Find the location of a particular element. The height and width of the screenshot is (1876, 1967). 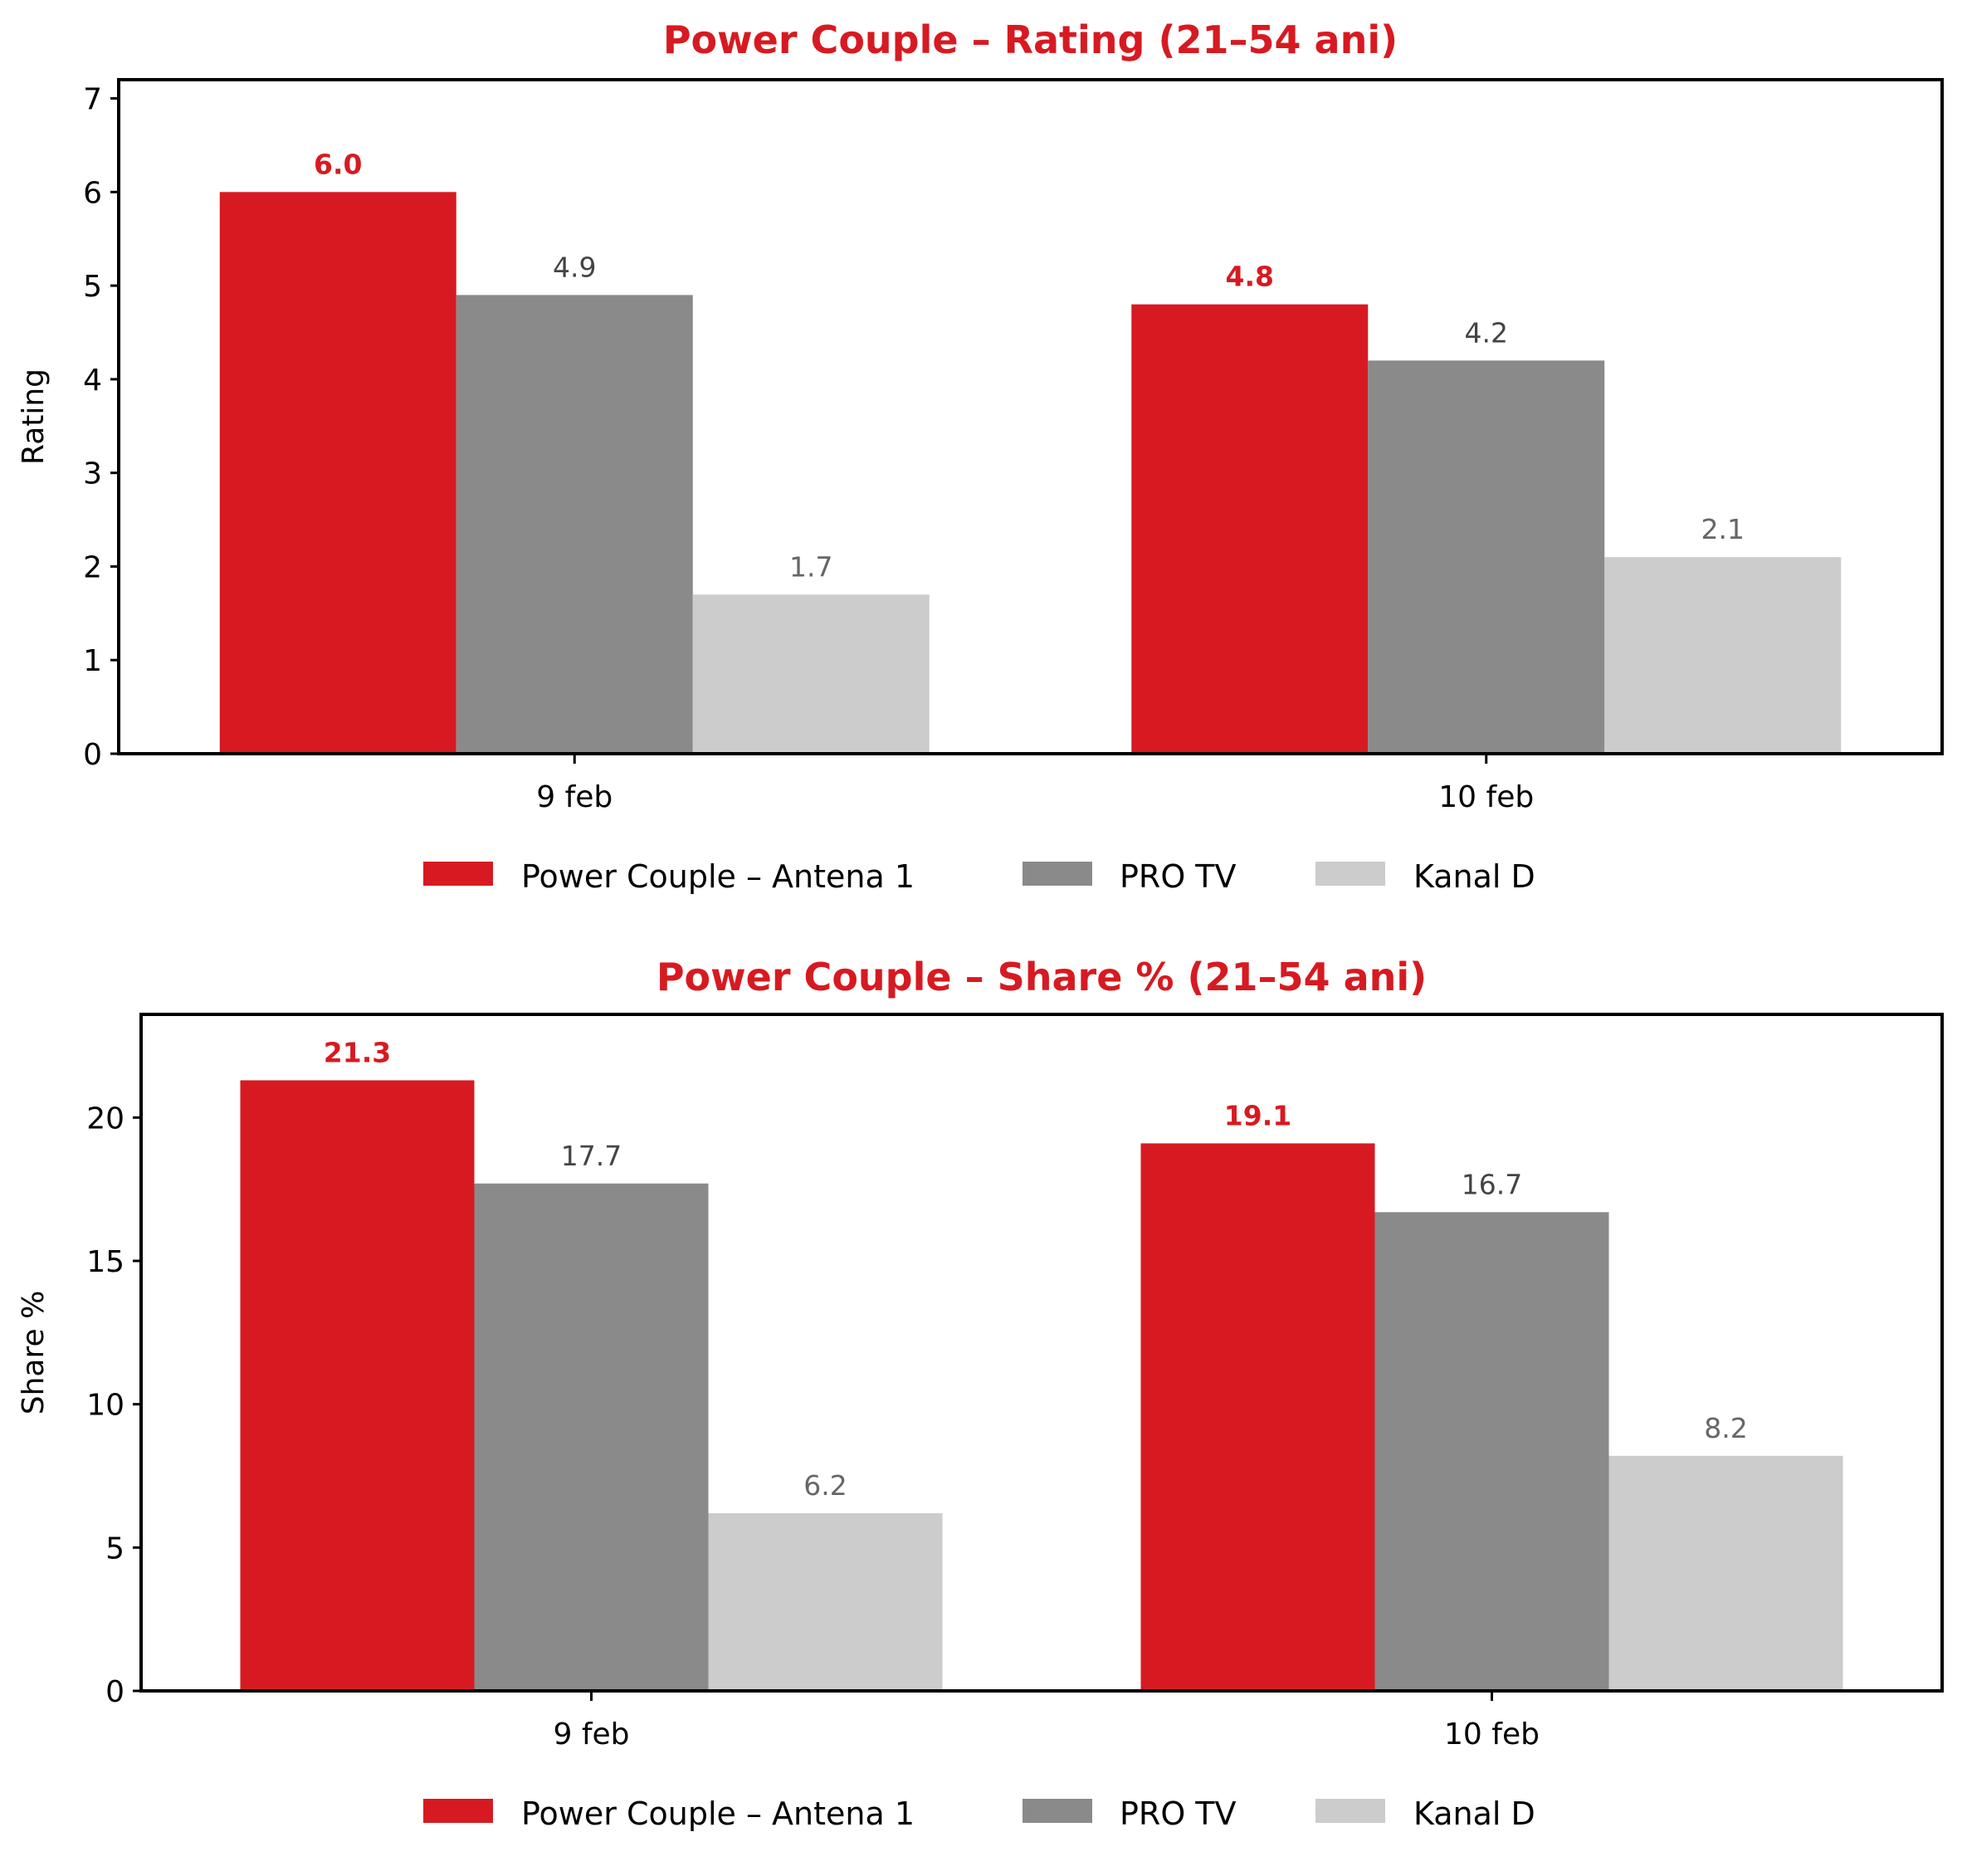

data-label: 8.2 is located at coordinates (1725, 1428).